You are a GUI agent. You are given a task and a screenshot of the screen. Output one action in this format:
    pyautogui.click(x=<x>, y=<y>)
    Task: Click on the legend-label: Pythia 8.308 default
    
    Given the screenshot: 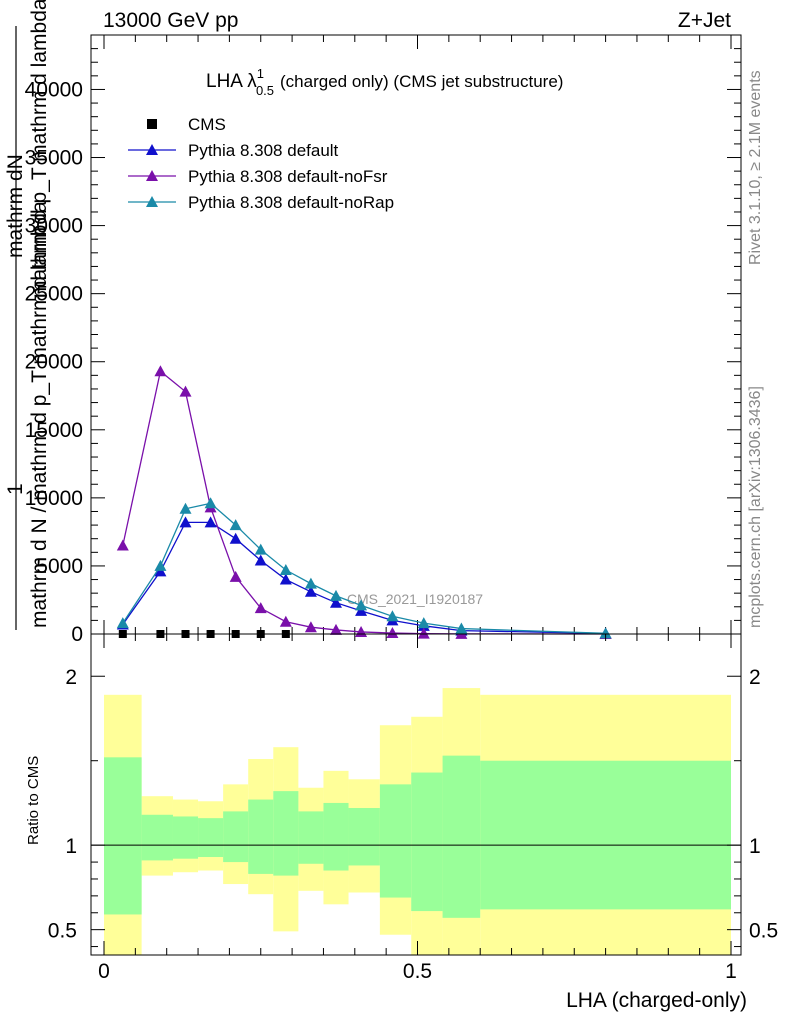 What is the action you would take?
    pyautogui.click(x=263, y=150)
    